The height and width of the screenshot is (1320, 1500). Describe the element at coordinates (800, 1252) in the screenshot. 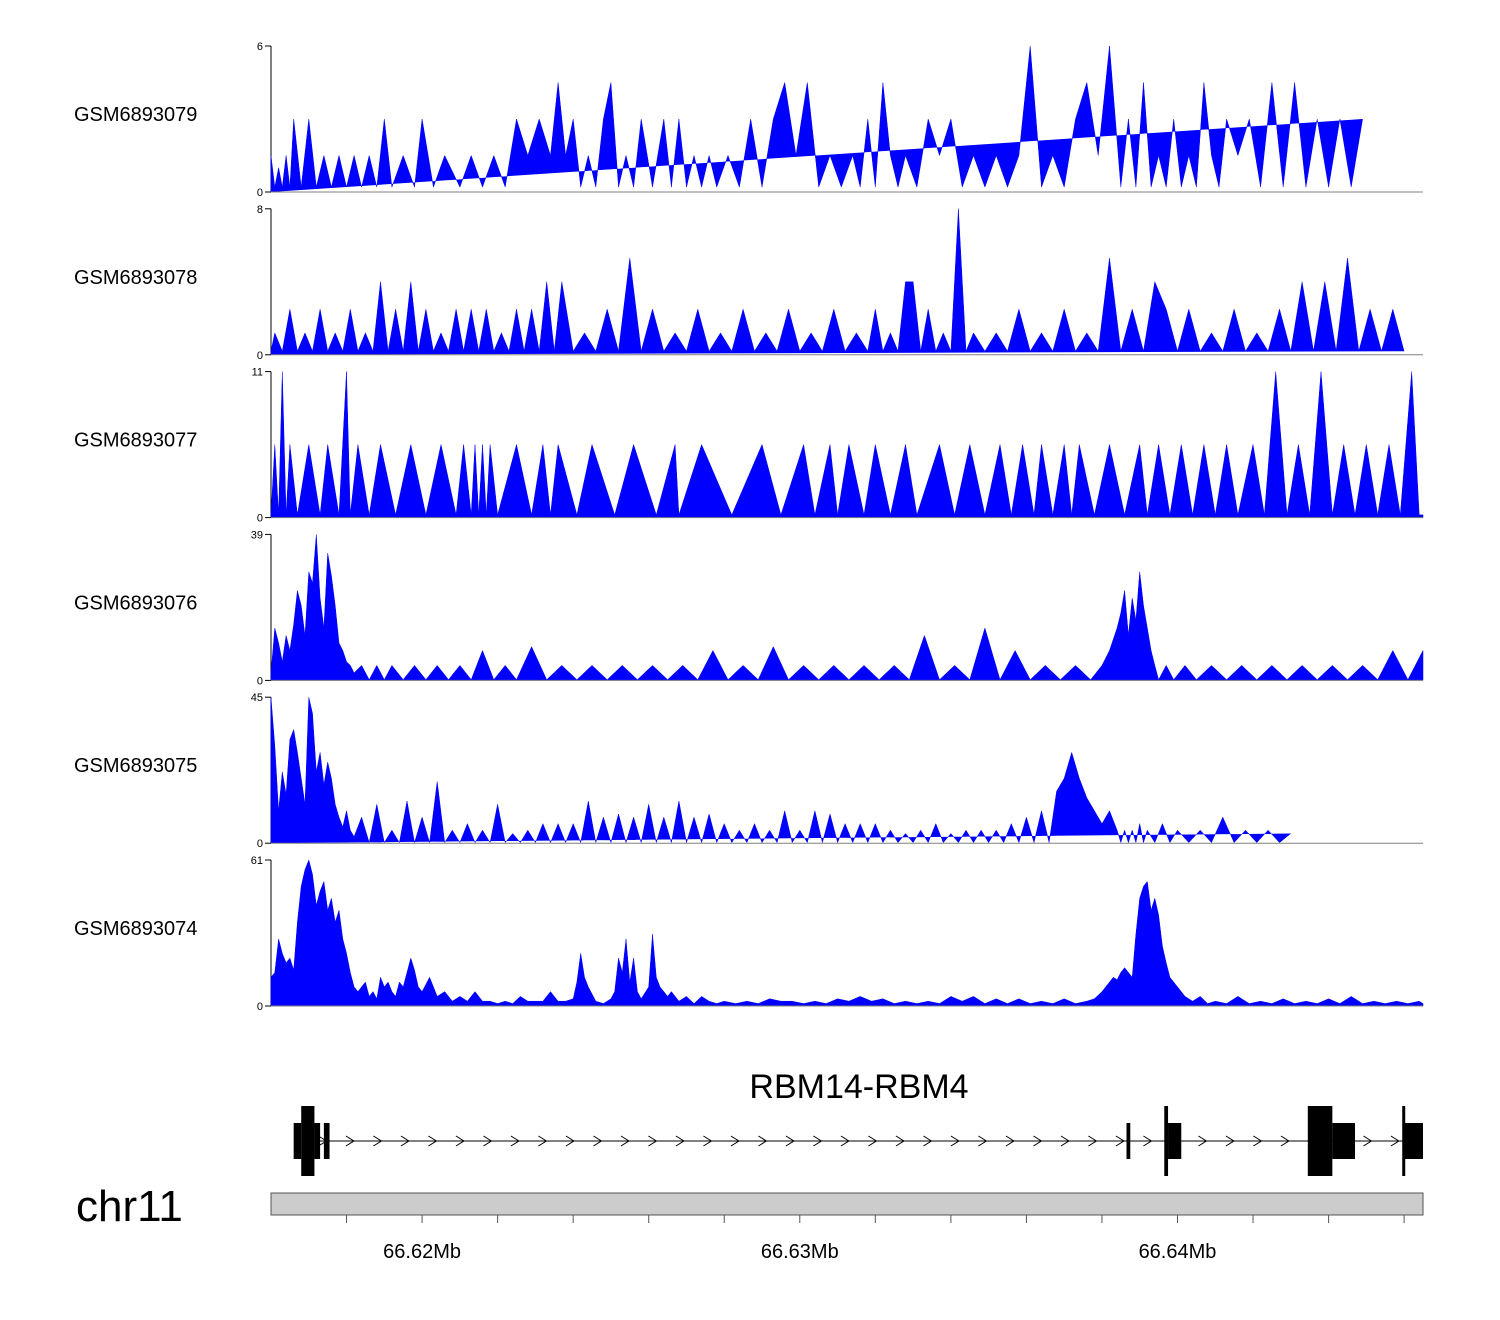

I see `position-tick-label: 66.63Mb` at that location.